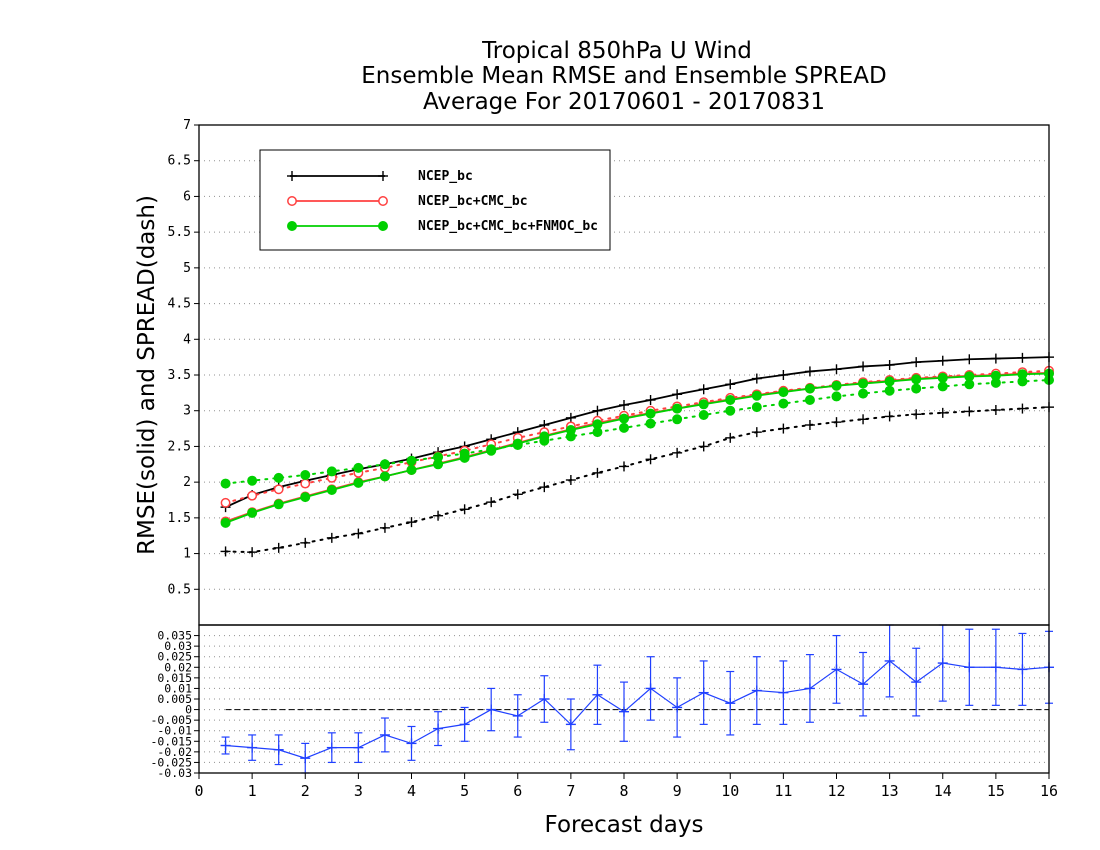  I want to click on bottom-y-tick-label-4: -0.01, so click(174, 731).